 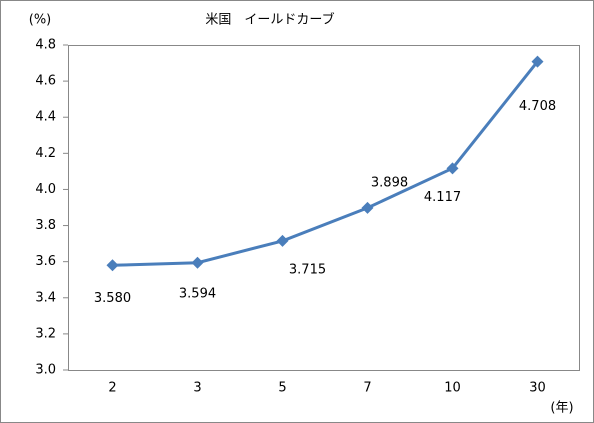 I want to click on x-tick-label: 2, so click(x=112, y=388).